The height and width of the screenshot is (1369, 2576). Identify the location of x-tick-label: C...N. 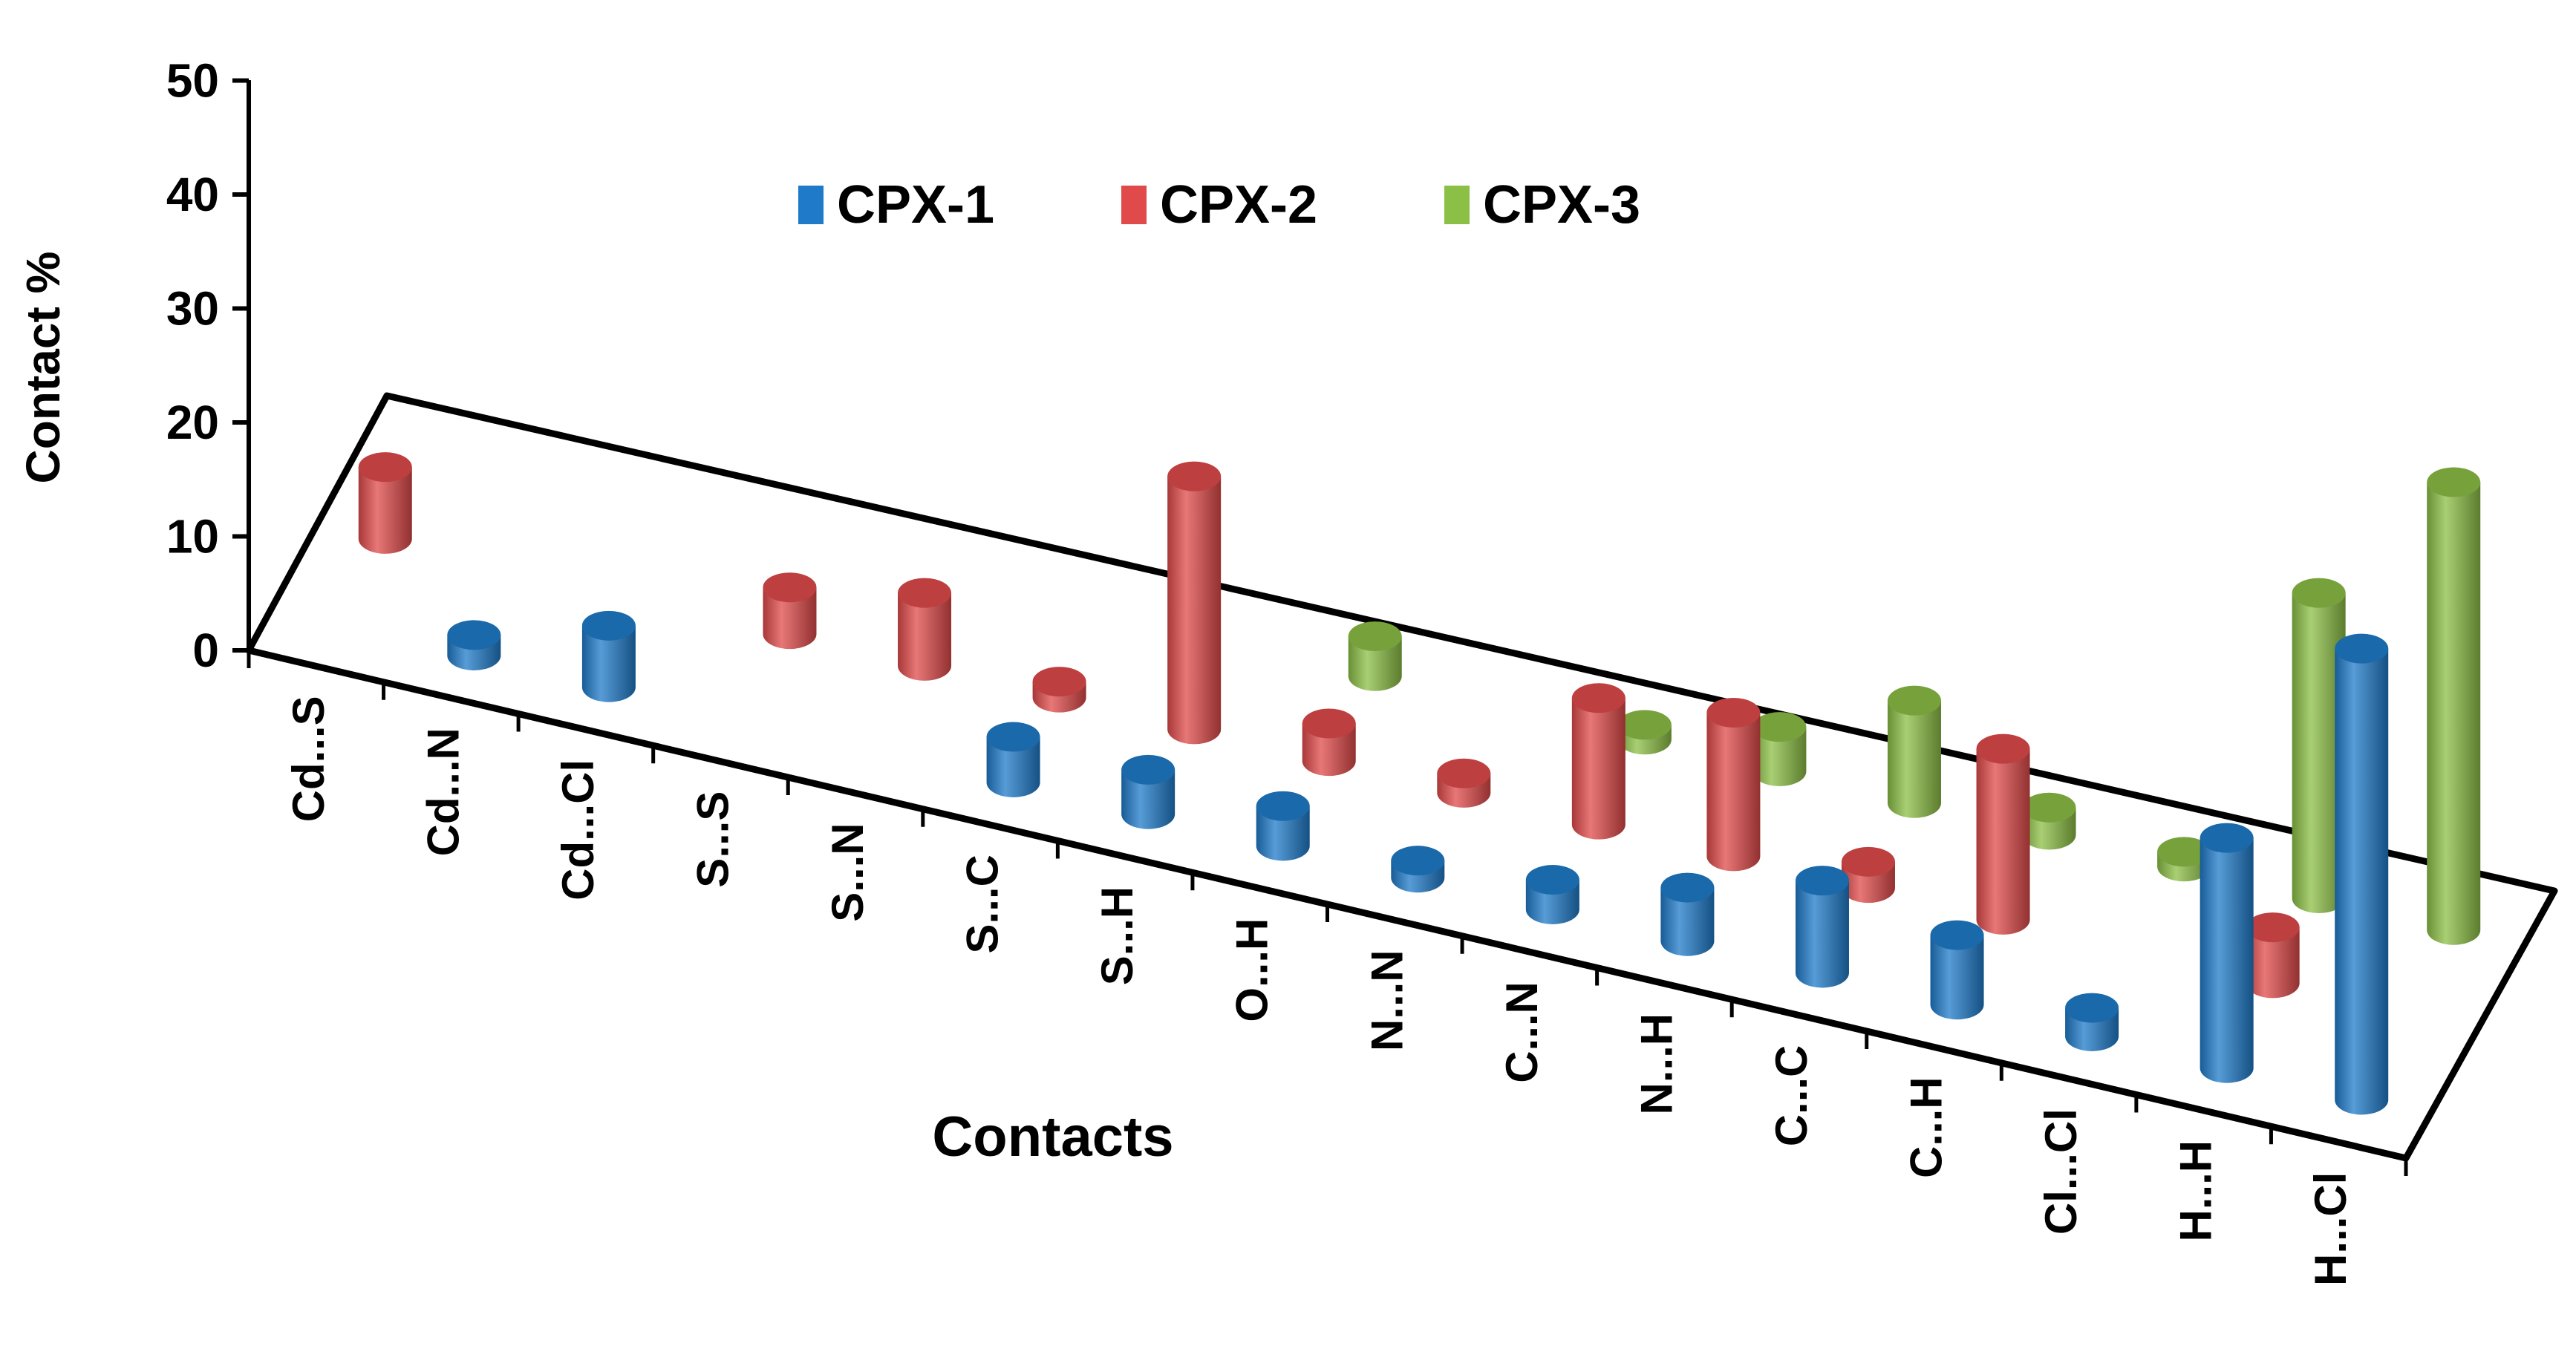
(1522, 1032).